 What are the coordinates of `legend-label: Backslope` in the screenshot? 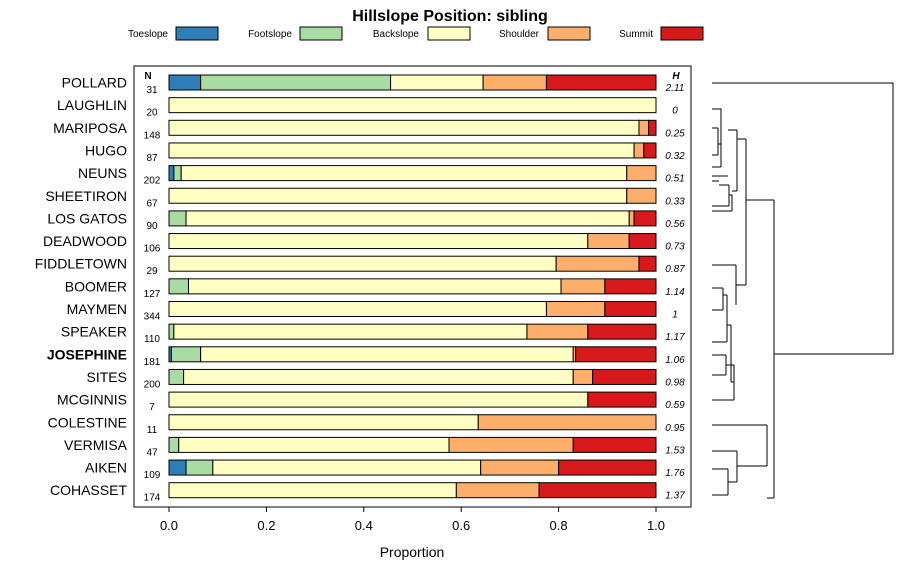 It's located at (396, 34).